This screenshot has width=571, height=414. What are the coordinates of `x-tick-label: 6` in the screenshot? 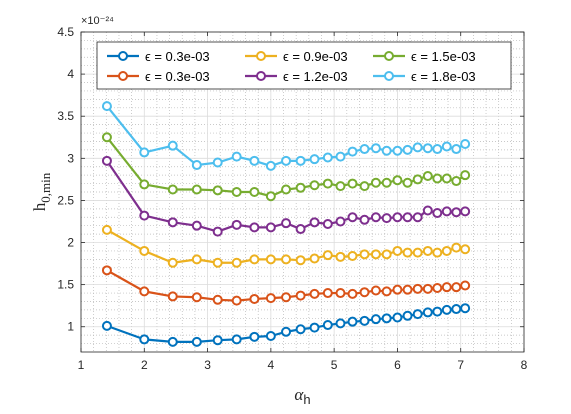 It's located at (397, 365).